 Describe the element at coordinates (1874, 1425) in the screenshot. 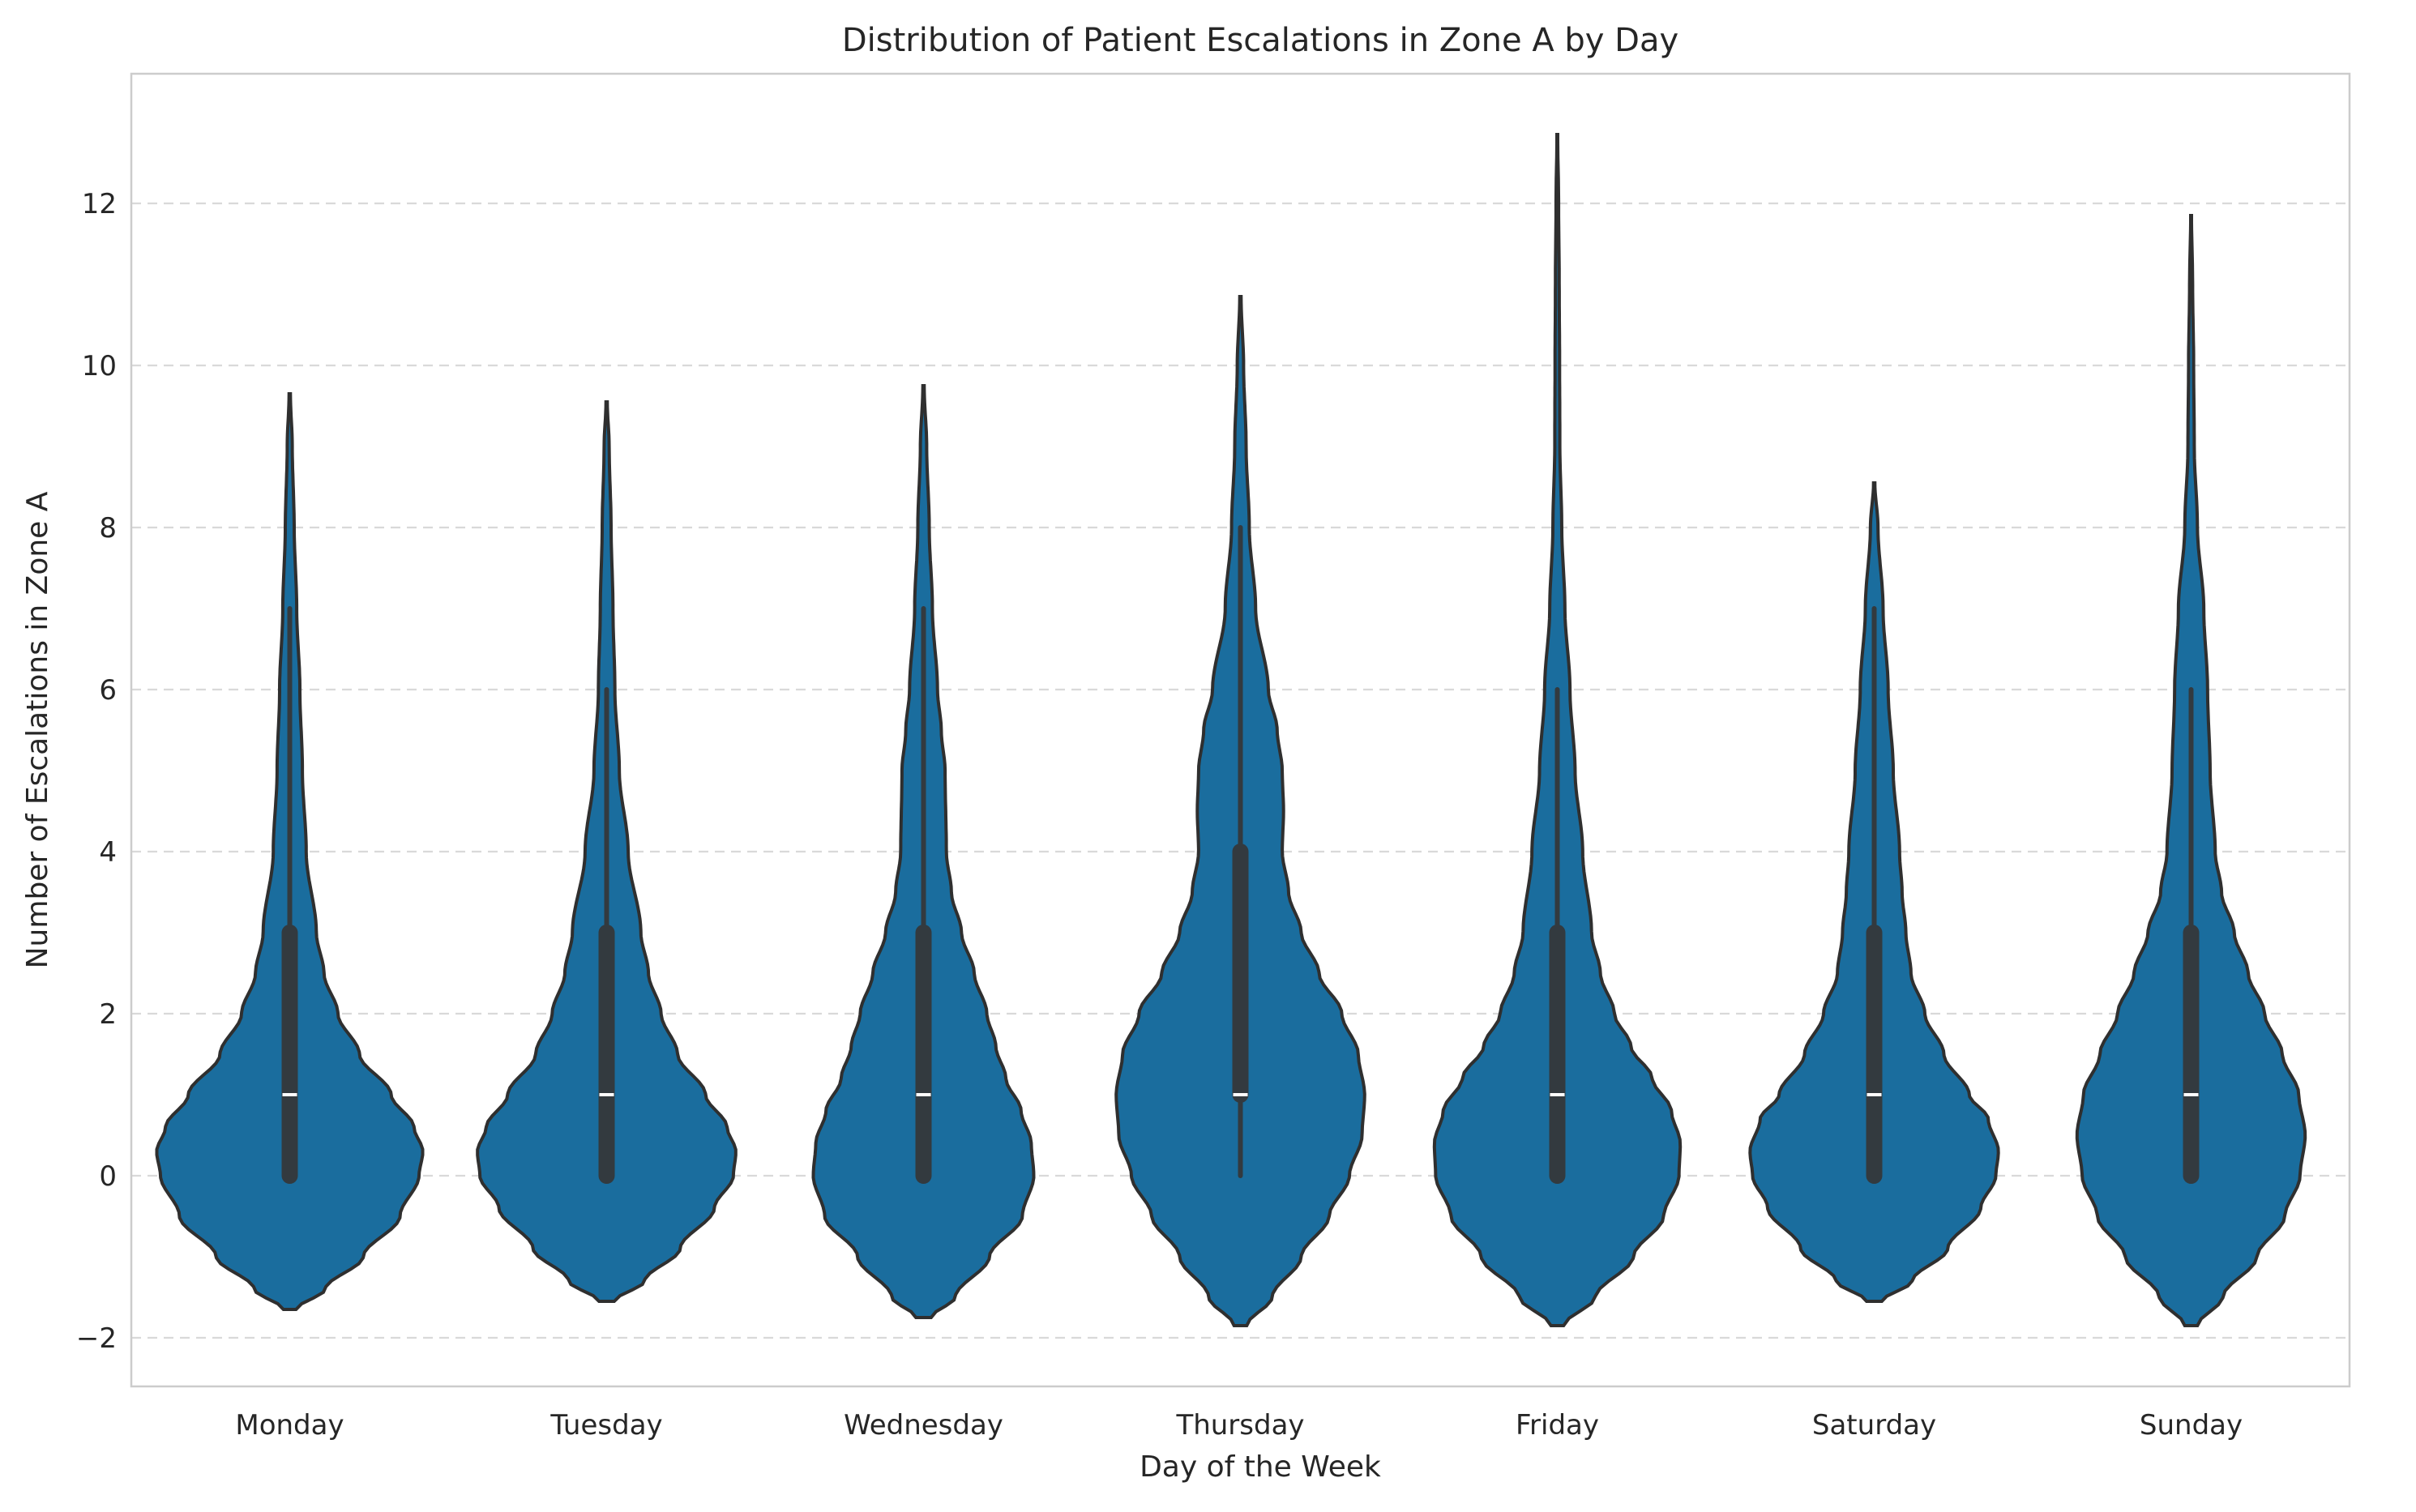

I see `x-tick-label: Saturday` at that location.